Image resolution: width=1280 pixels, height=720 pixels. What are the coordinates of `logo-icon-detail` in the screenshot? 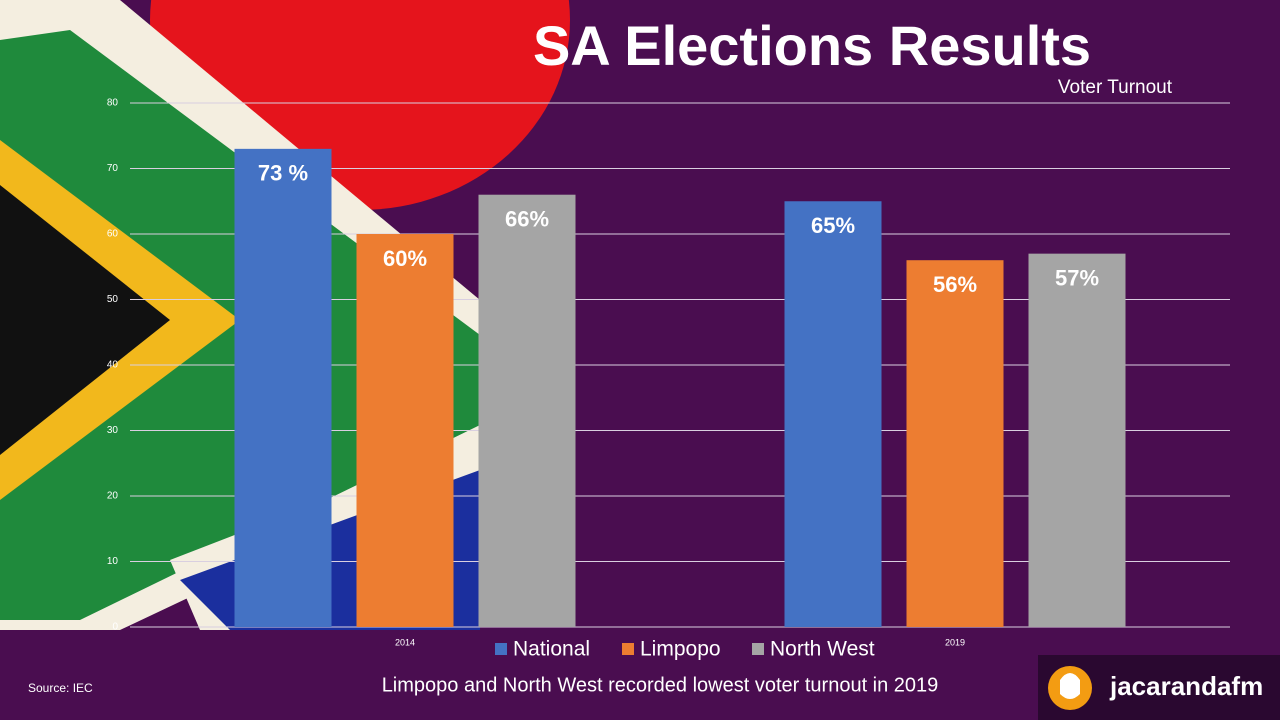 It's located at (1070, 686).